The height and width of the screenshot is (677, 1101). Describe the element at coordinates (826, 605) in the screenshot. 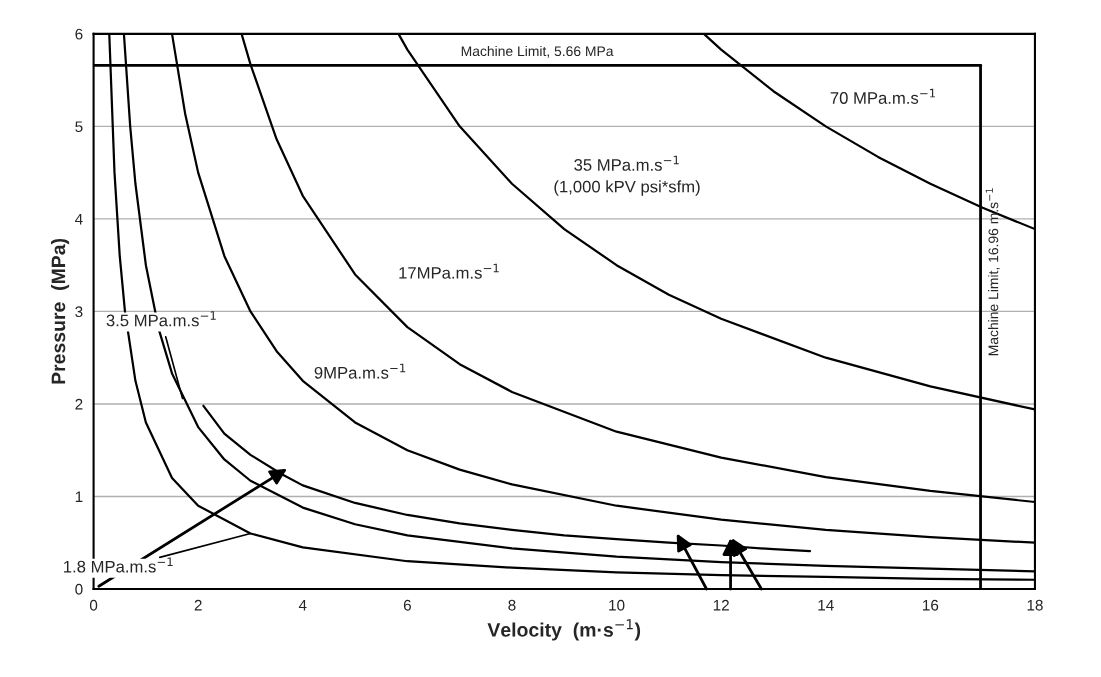

I see `x-tick-label: 14` at that location.